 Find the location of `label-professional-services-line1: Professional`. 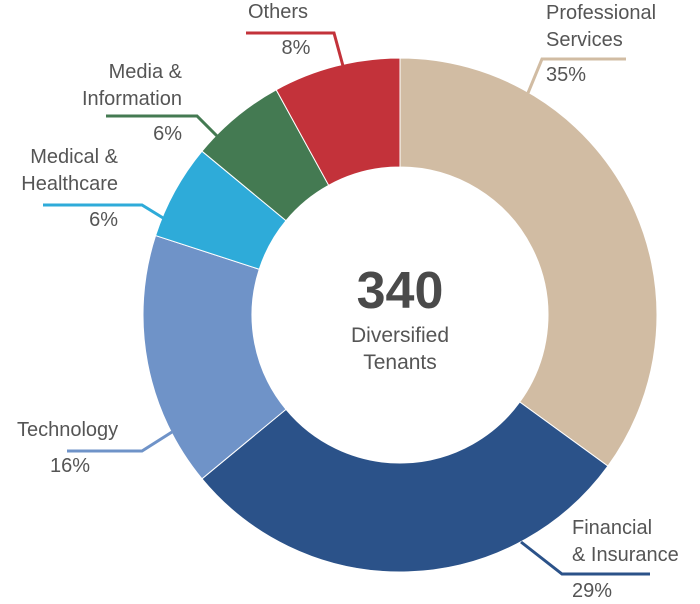

label-professional-services-line1: Professional is located at coordinates (601, 13).